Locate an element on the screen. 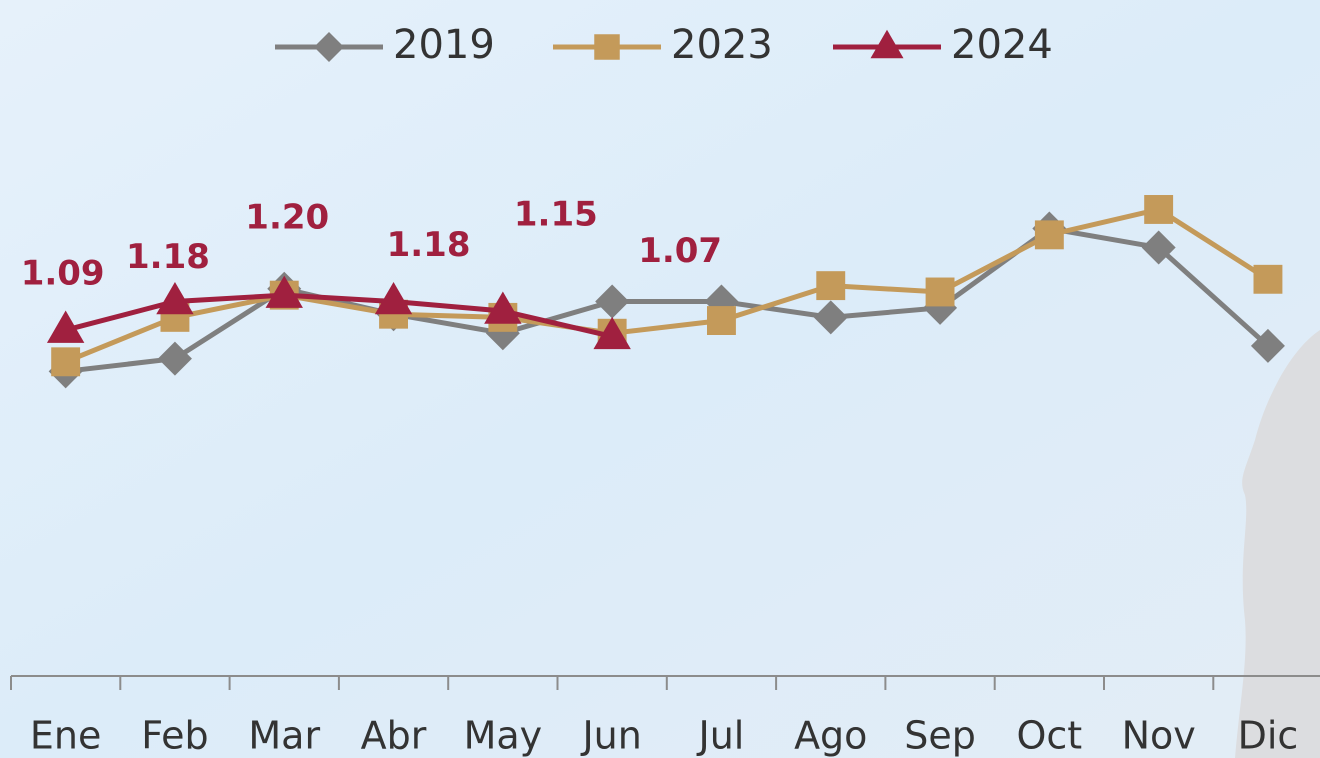  data-label: 1.09 is located at coordinates (63, 274).